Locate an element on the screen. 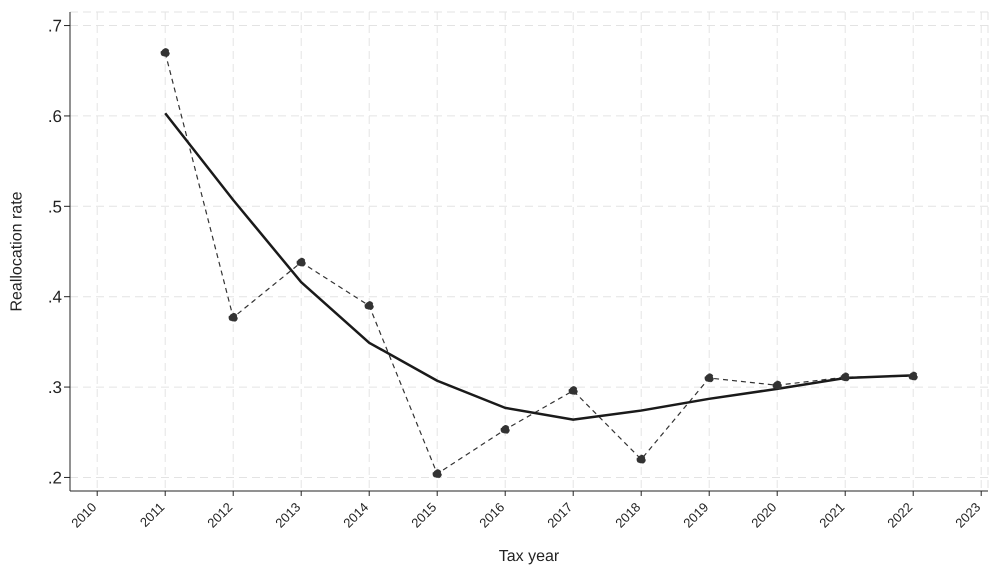 This screenshot has height=581, width=1000. y-tick-label: .5 is located at coordinates (55, 206).